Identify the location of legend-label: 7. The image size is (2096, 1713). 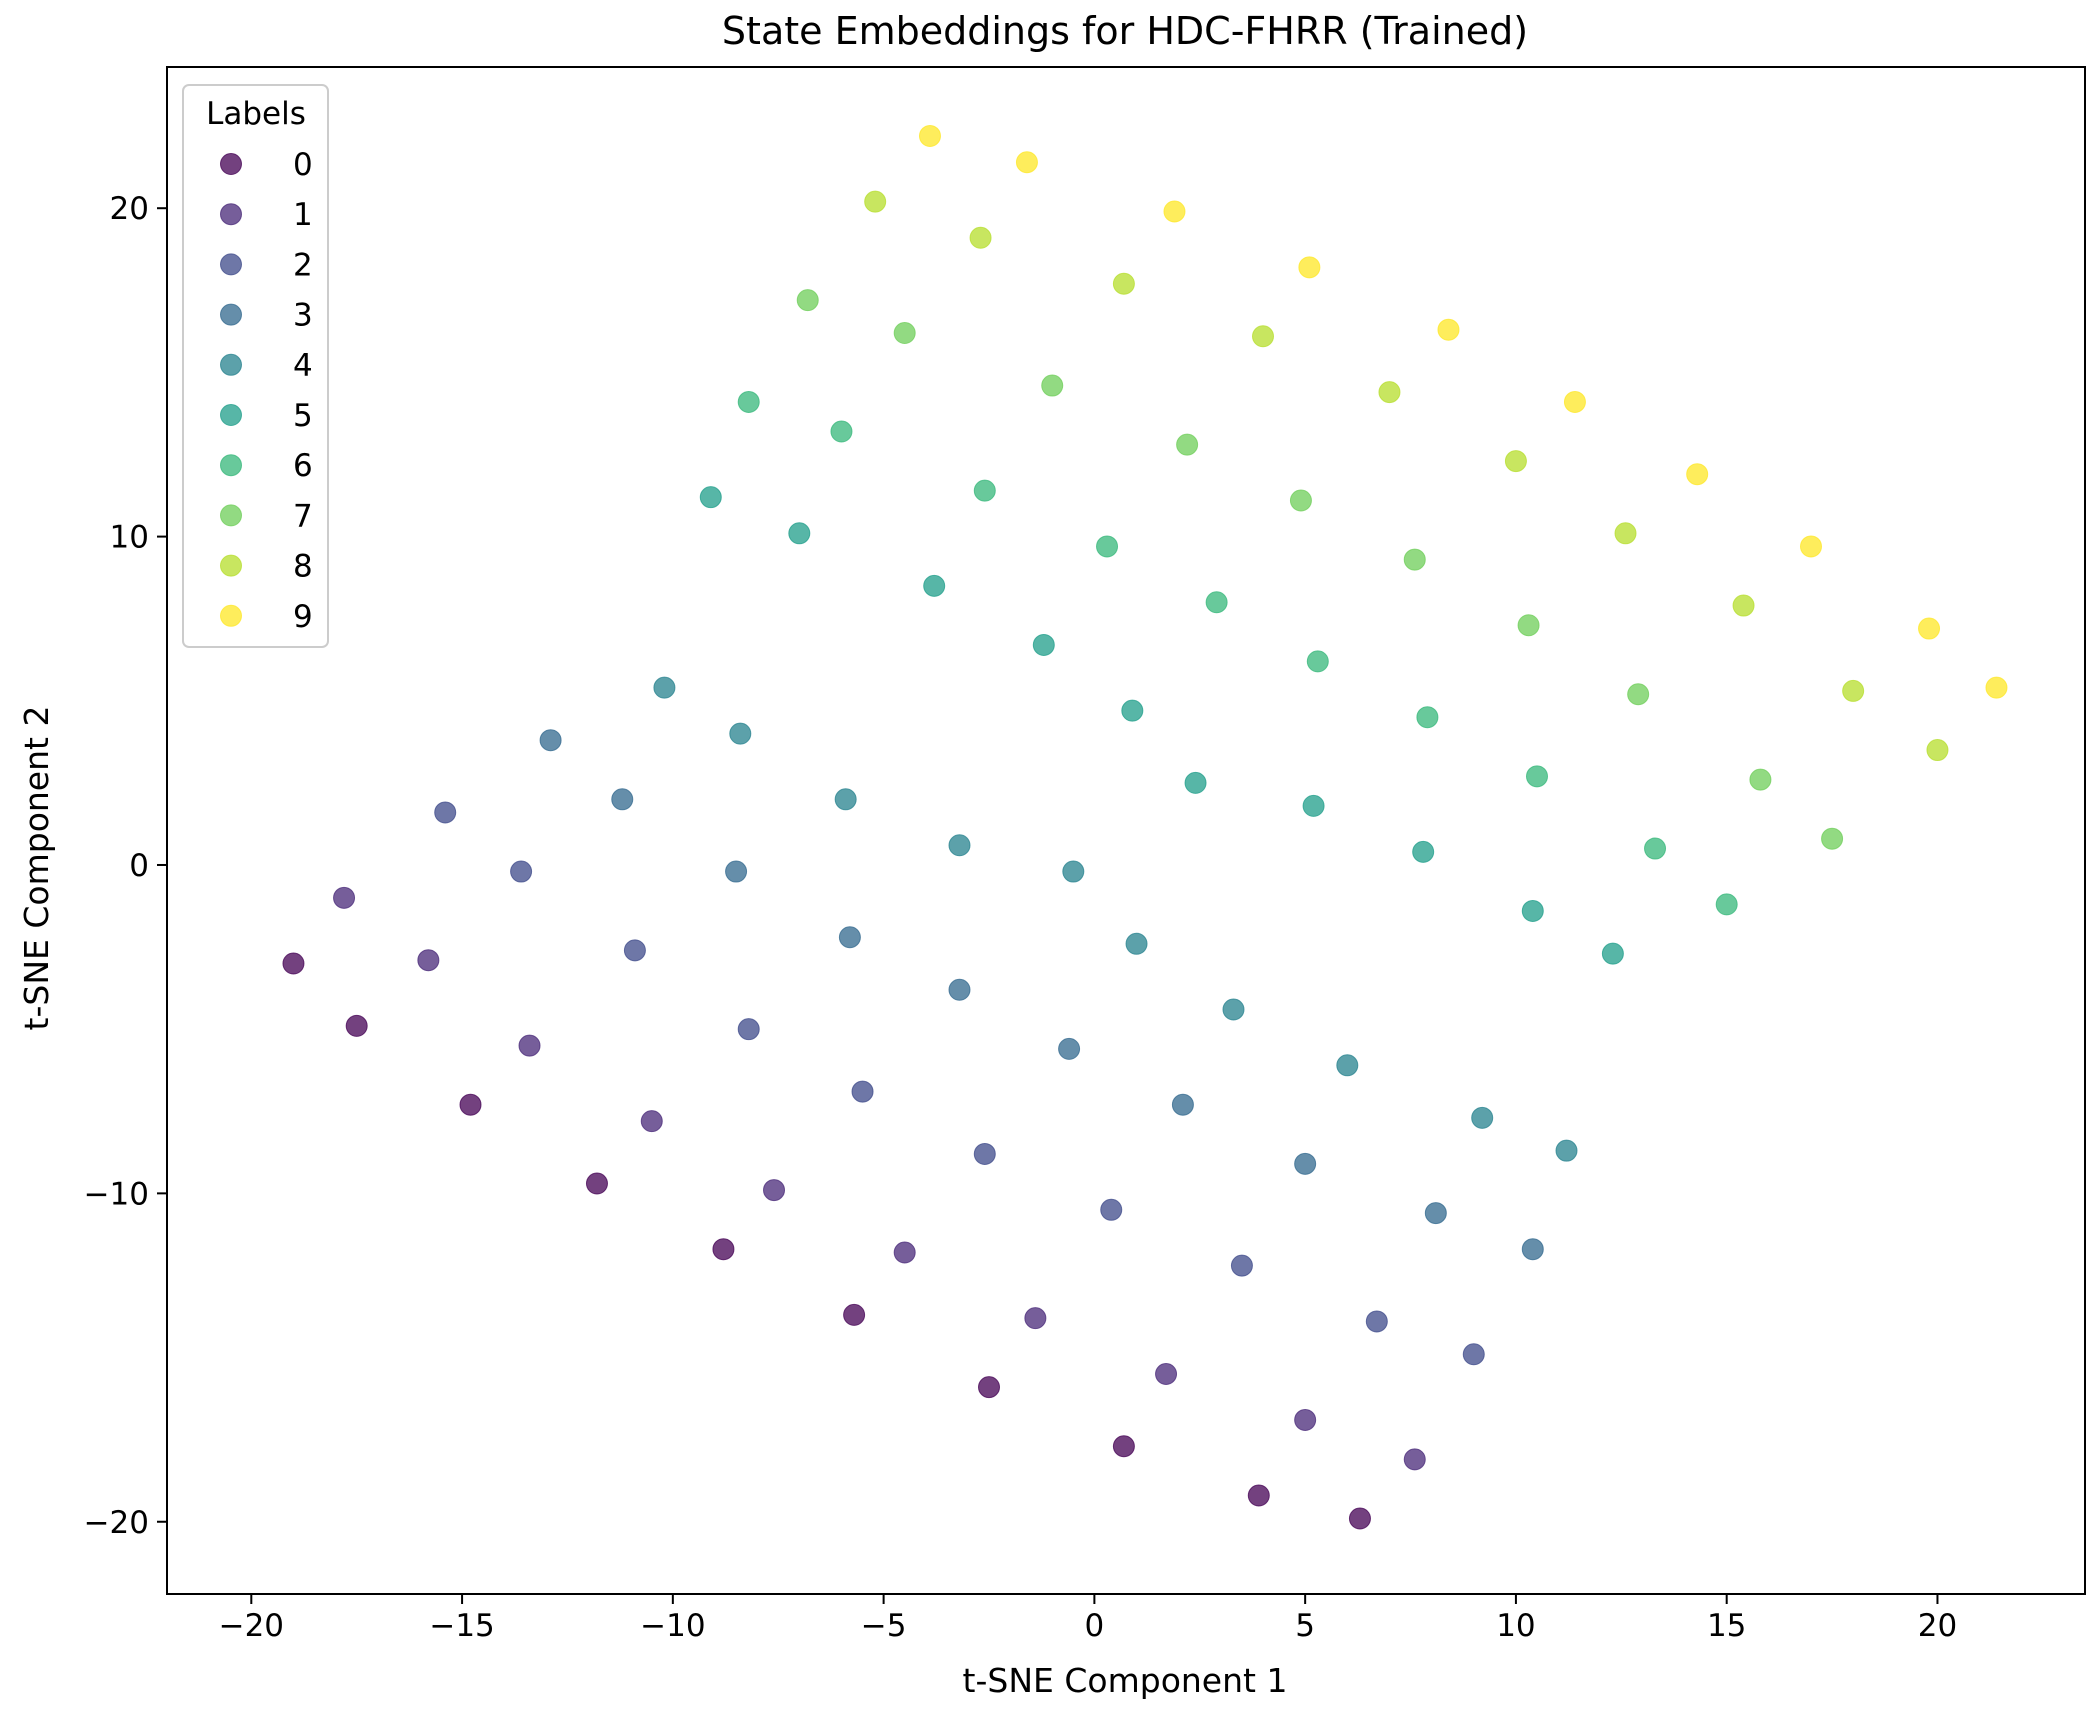
(303, 516).